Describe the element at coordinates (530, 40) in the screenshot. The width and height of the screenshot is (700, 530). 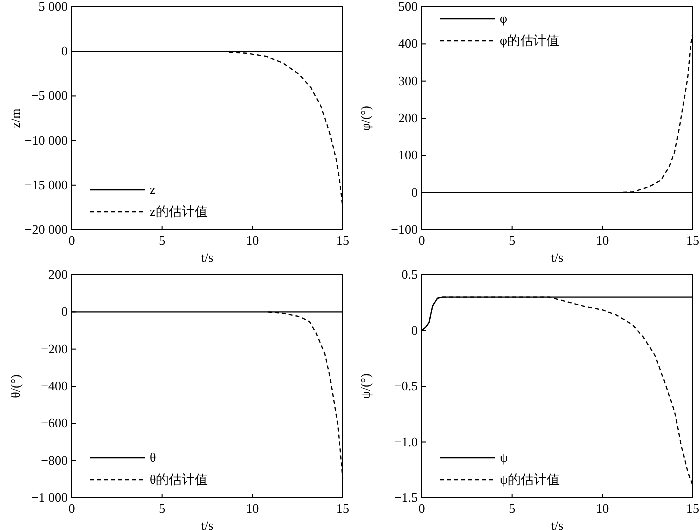
I see `legend-label: φ的估计值` at that location.